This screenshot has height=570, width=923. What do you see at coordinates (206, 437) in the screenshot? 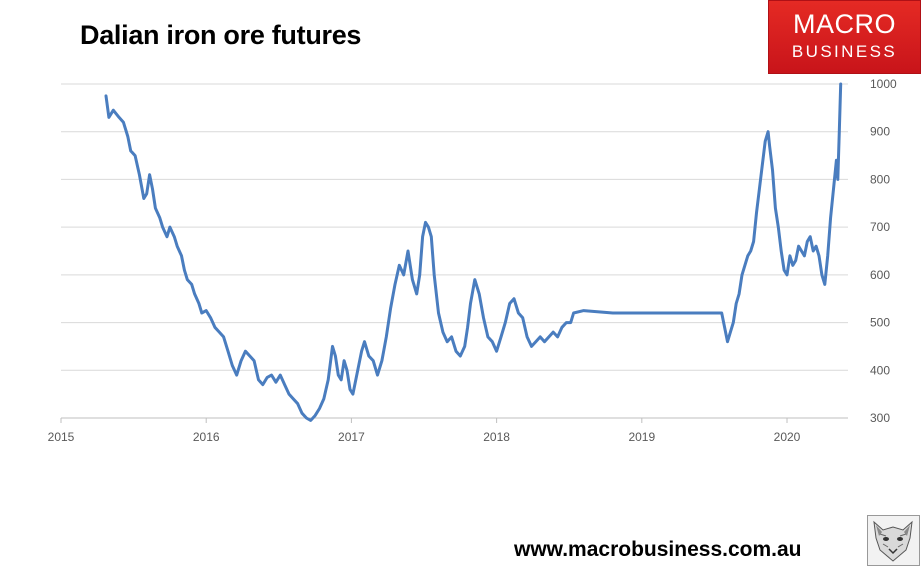
I see `x-tick-label: 2016` at bounding box center [206, 437].